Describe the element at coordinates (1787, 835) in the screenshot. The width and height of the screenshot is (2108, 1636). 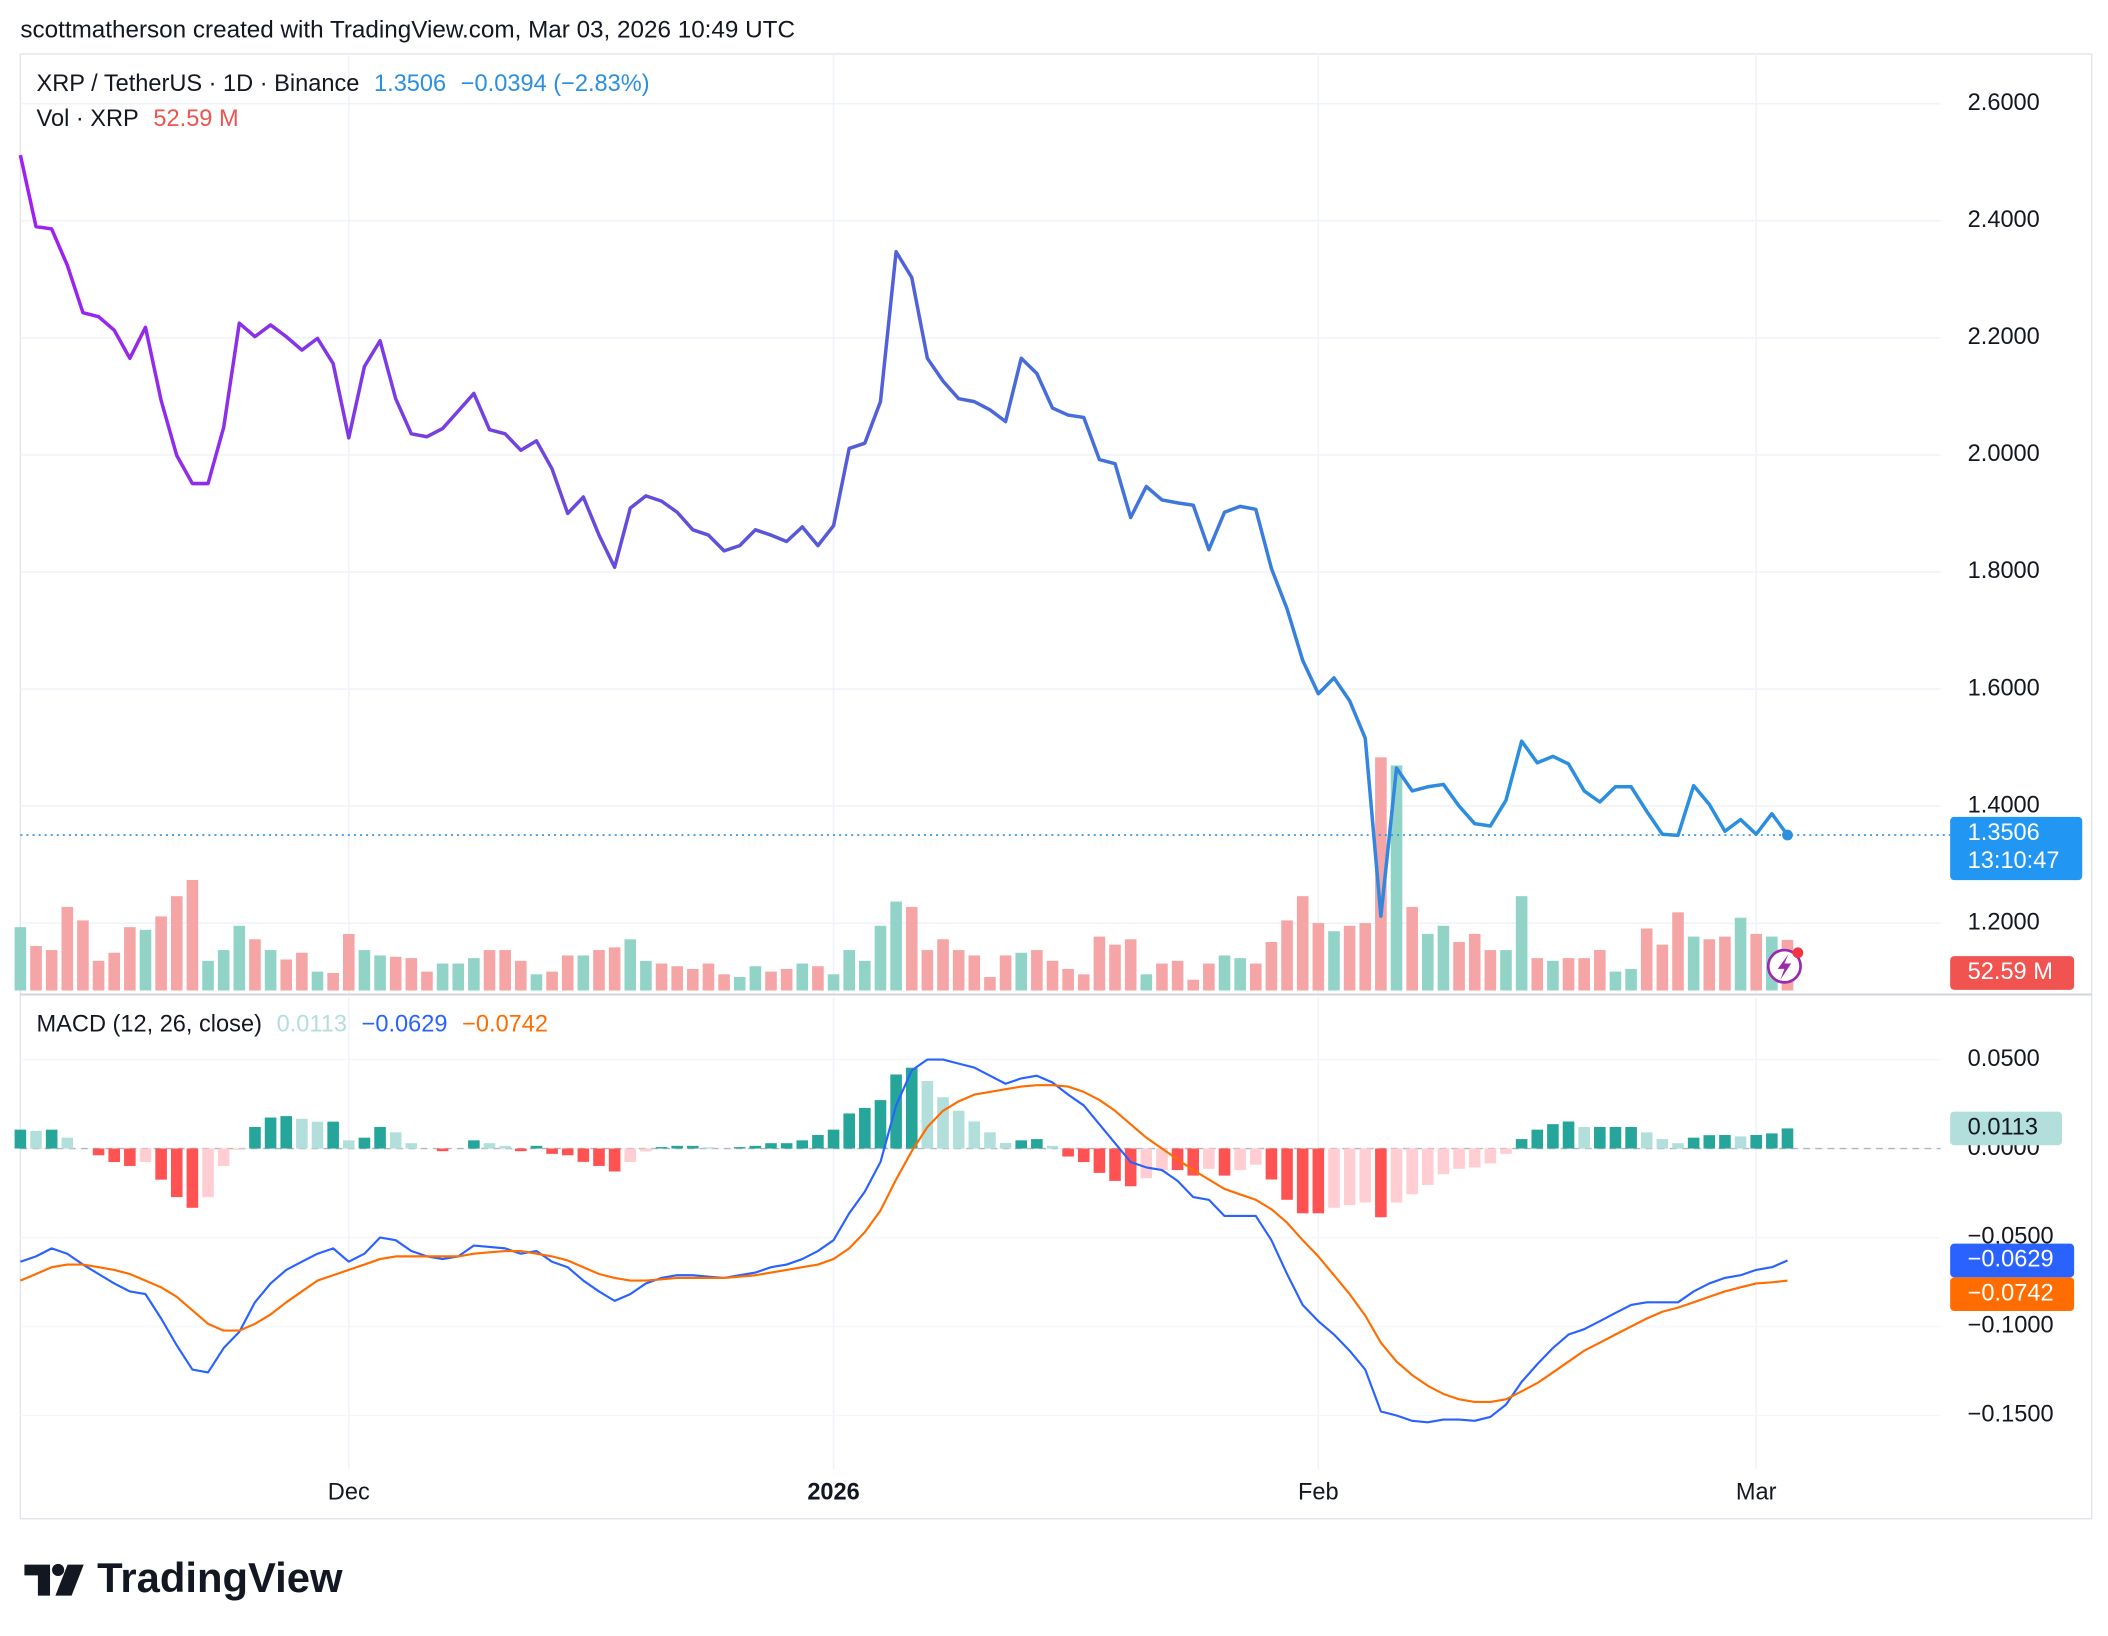
I see `last-price-dot` at that location.